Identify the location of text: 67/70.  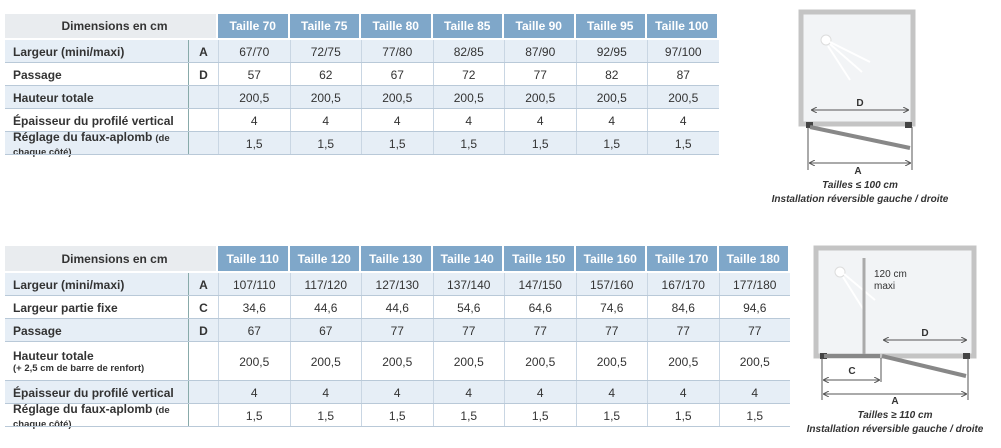
(254, 51).